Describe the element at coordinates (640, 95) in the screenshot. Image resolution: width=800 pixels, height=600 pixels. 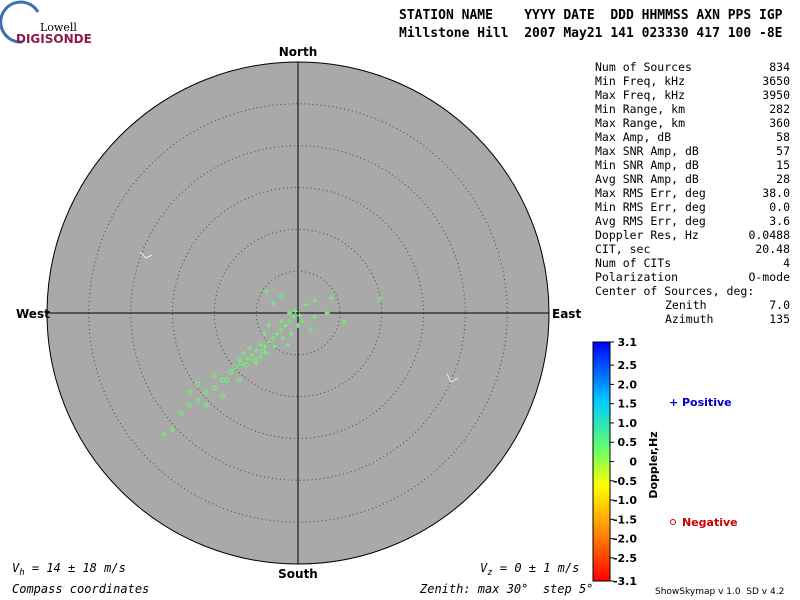
I see `stat-label: Max Freq, kHz` at that location.